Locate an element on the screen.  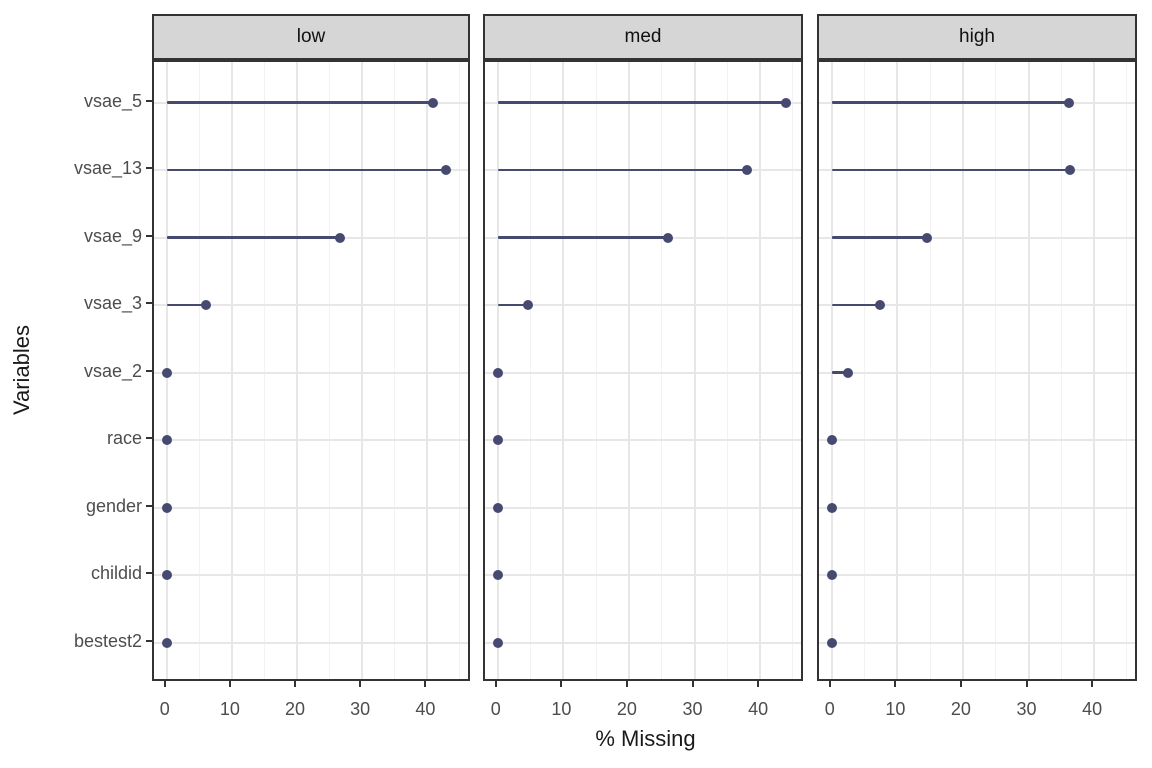
facet-strip: high is located at coordinates (977, 37).